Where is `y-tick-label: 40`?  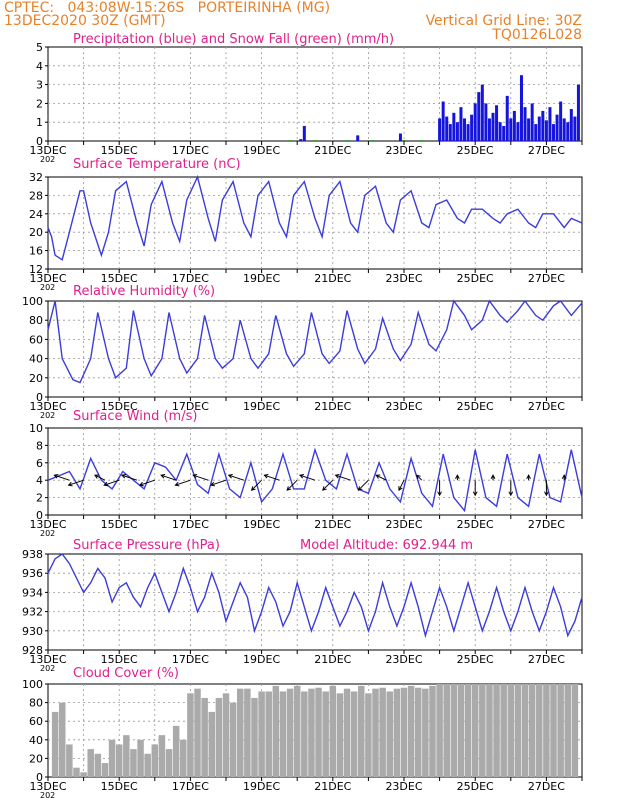
y-tick-label: 40 is located at coordinates (36, 740).